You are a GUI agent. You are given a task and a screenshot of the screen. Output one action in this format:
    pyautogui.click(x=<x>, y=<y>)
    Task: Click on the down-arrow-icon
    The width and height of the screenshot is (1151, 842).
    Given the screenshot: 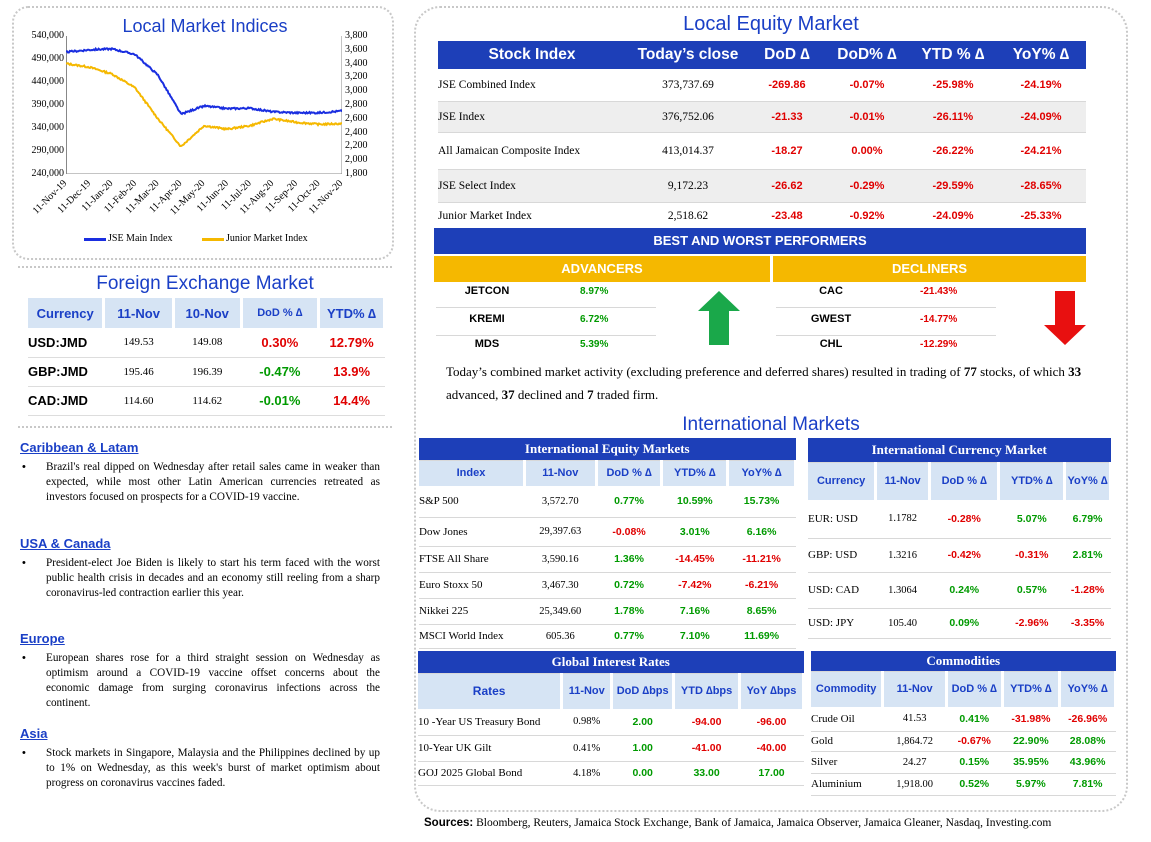 What is the action you would take?
    pyautogui.click(x=1065, y=318)
    